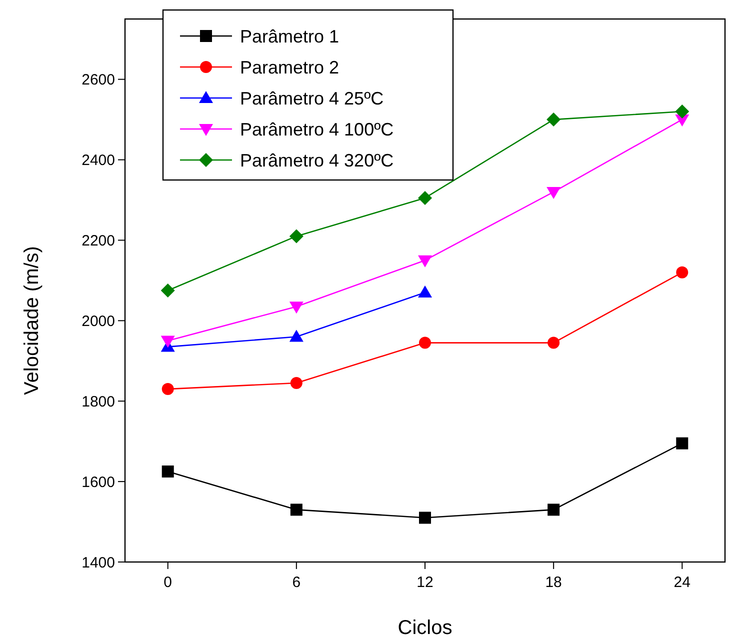  What do you see at coordinates (290, 67) in the screenshot?
I see `legend-label: Parametro 2` at bounding box center [290, 67].